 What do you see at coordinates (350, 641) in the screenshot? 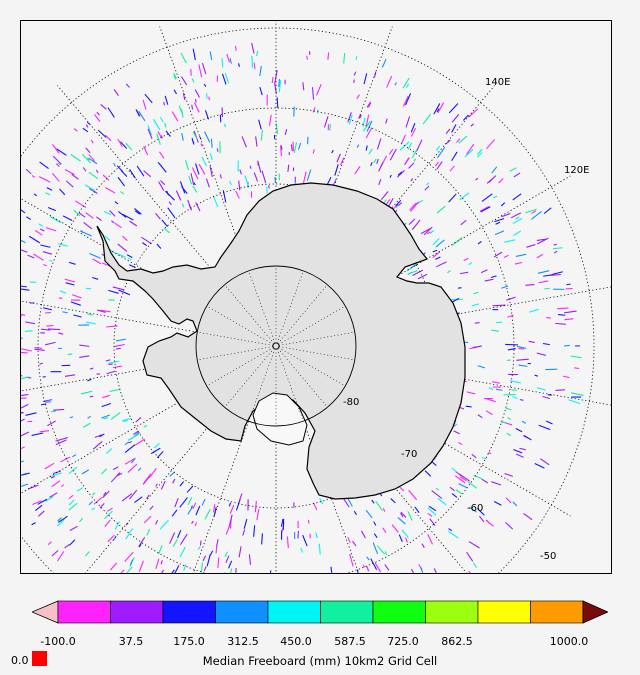
I see `colorbar-tick: 587.5` at bounding box center [350, 641].